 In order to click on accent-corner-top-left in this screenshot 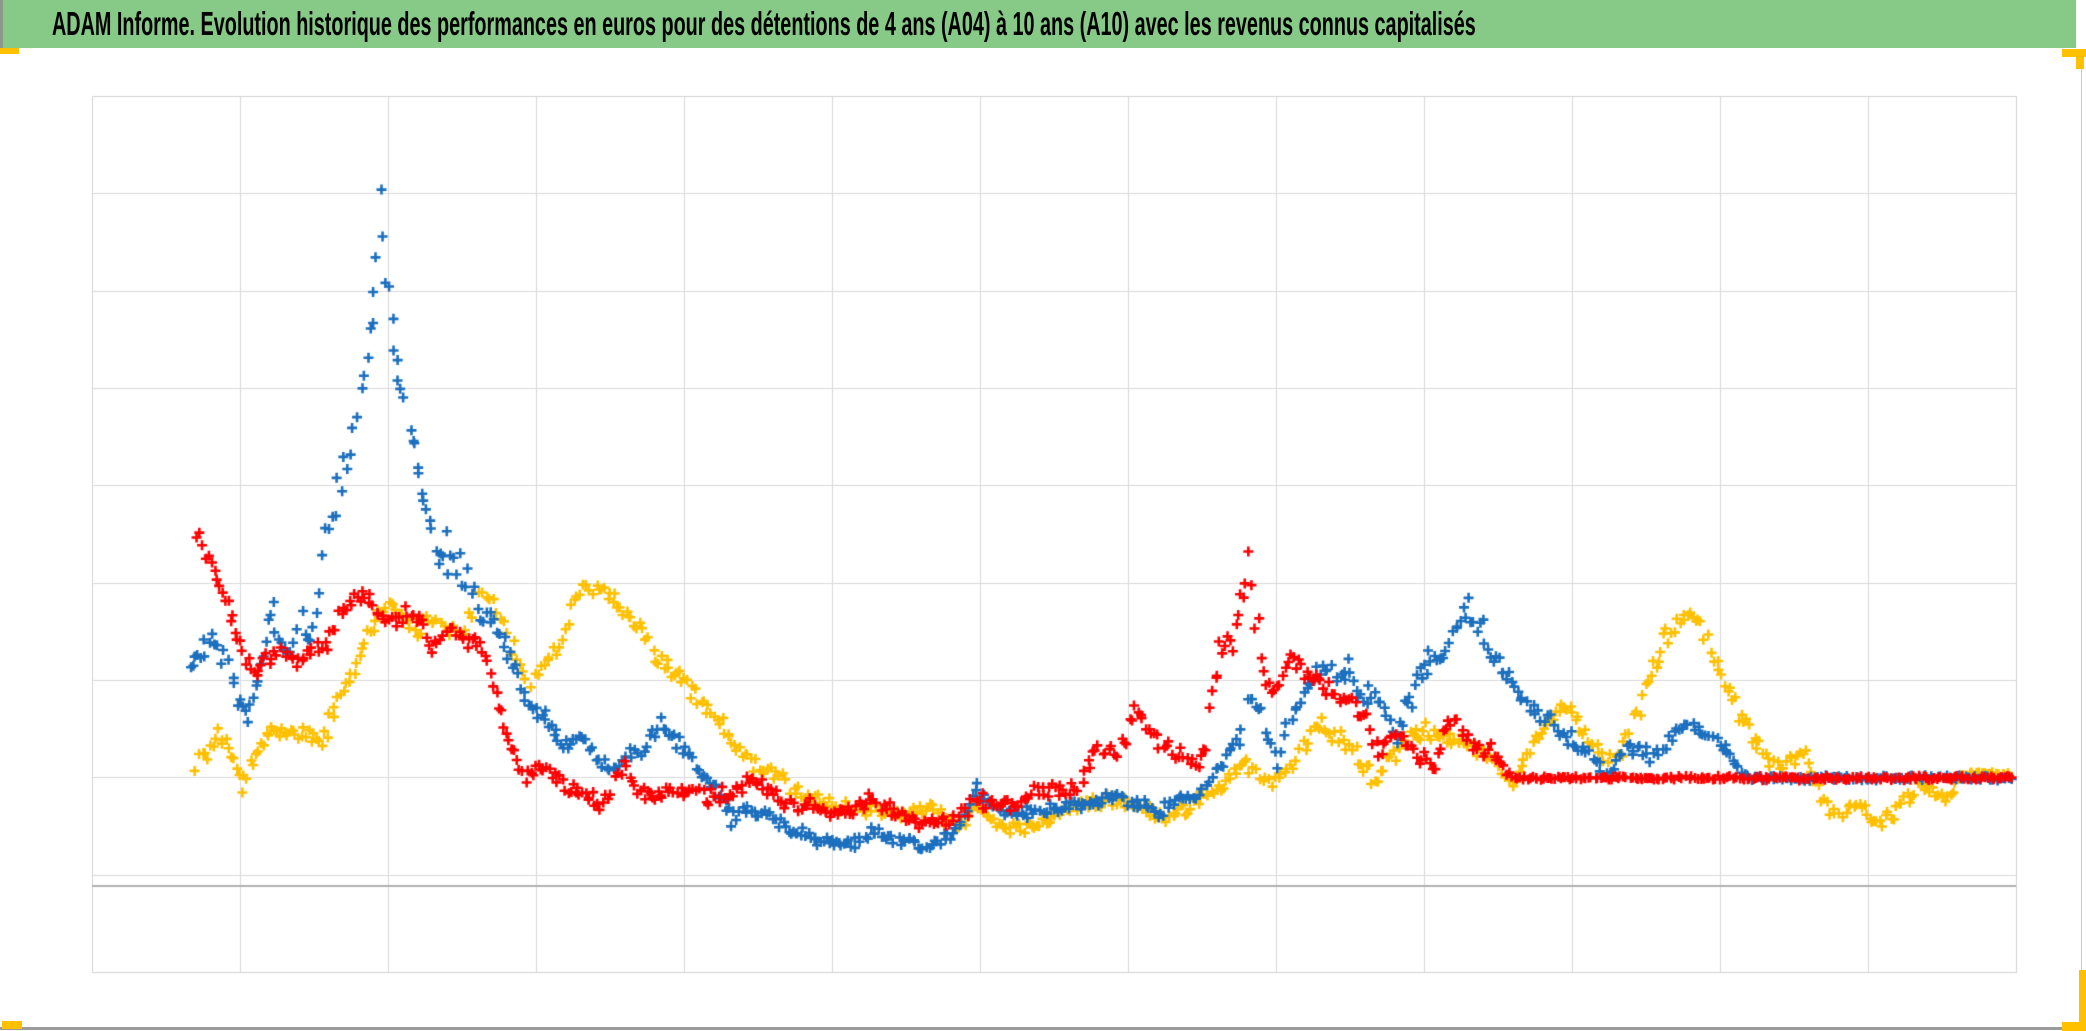, I will do `click(9, 51)`.